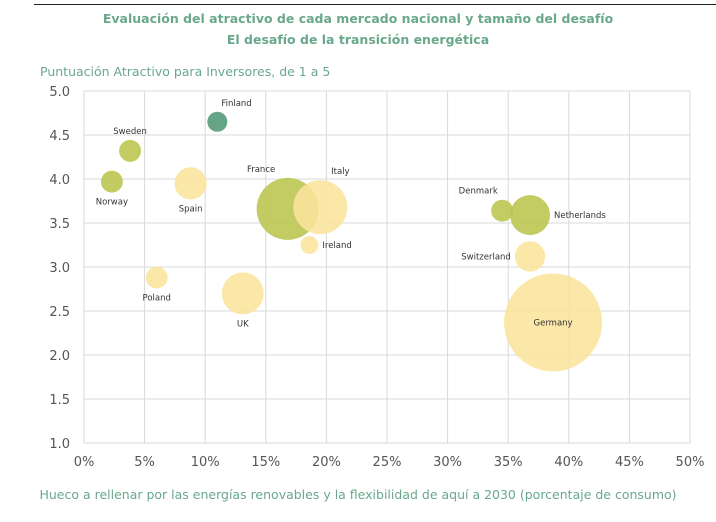 The height and width of the screenshot is (522, 716). What do you see at coordinates (59, 180) in the screenshot?
I see `y-tick-label: 4.0` at bounding box center [59, 180].